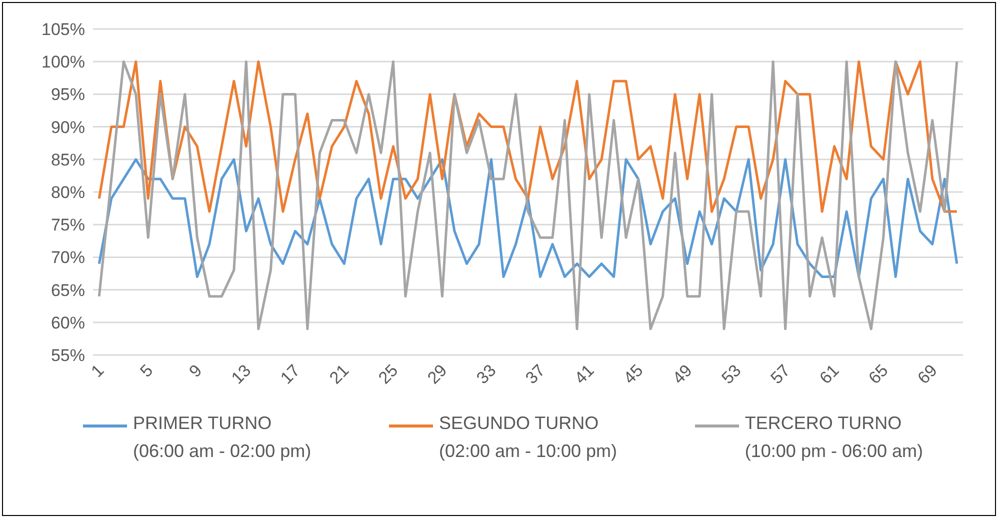  What do you see at coordinates (146, 371) in the screenshot?
I see `x-tick-label: 5` at bounding box center [146, 371].